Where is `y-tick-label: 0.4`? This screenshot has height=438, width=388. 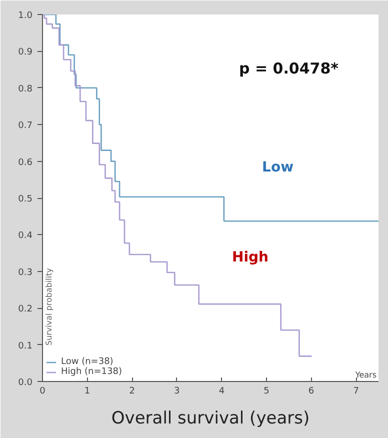 y-tick-label: 0.4 is located at coordinates (25, 236).